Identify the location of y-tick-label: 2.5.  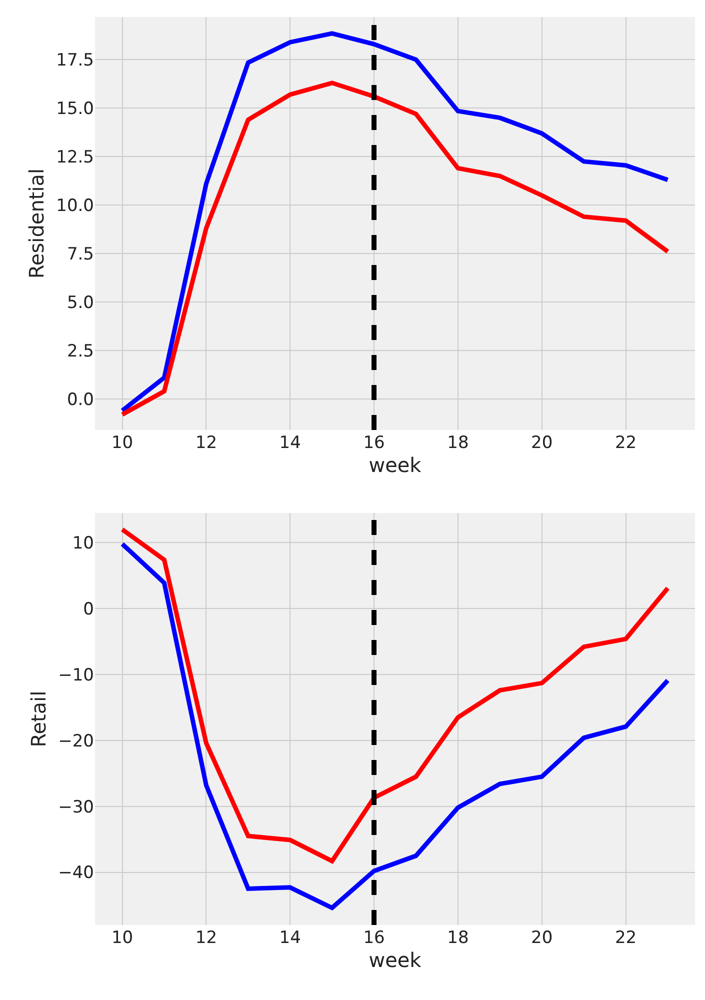
(80, 351).